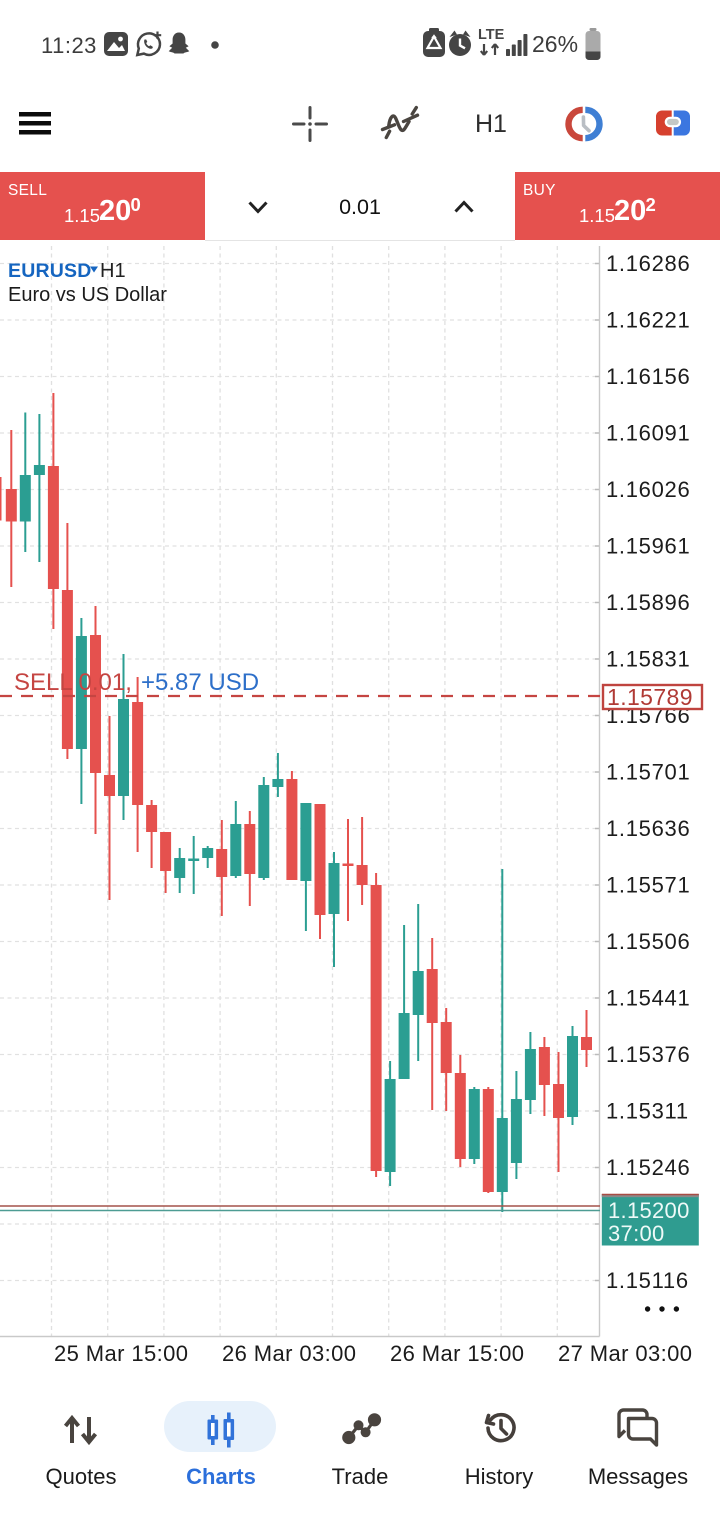 This screenshot has height=1520, width=720. What do you see at coordinates (648, 489) in the screenshot?
I see `svg-text: 1.16026` at bounding box center [648, 489].